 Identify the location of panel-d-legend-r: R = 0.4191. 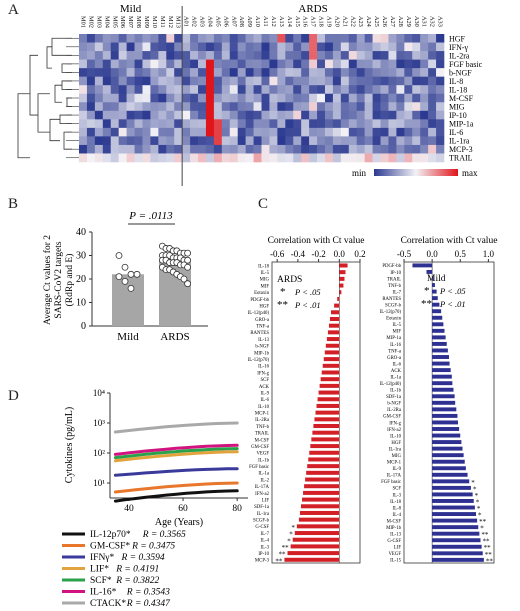
(137, 570).